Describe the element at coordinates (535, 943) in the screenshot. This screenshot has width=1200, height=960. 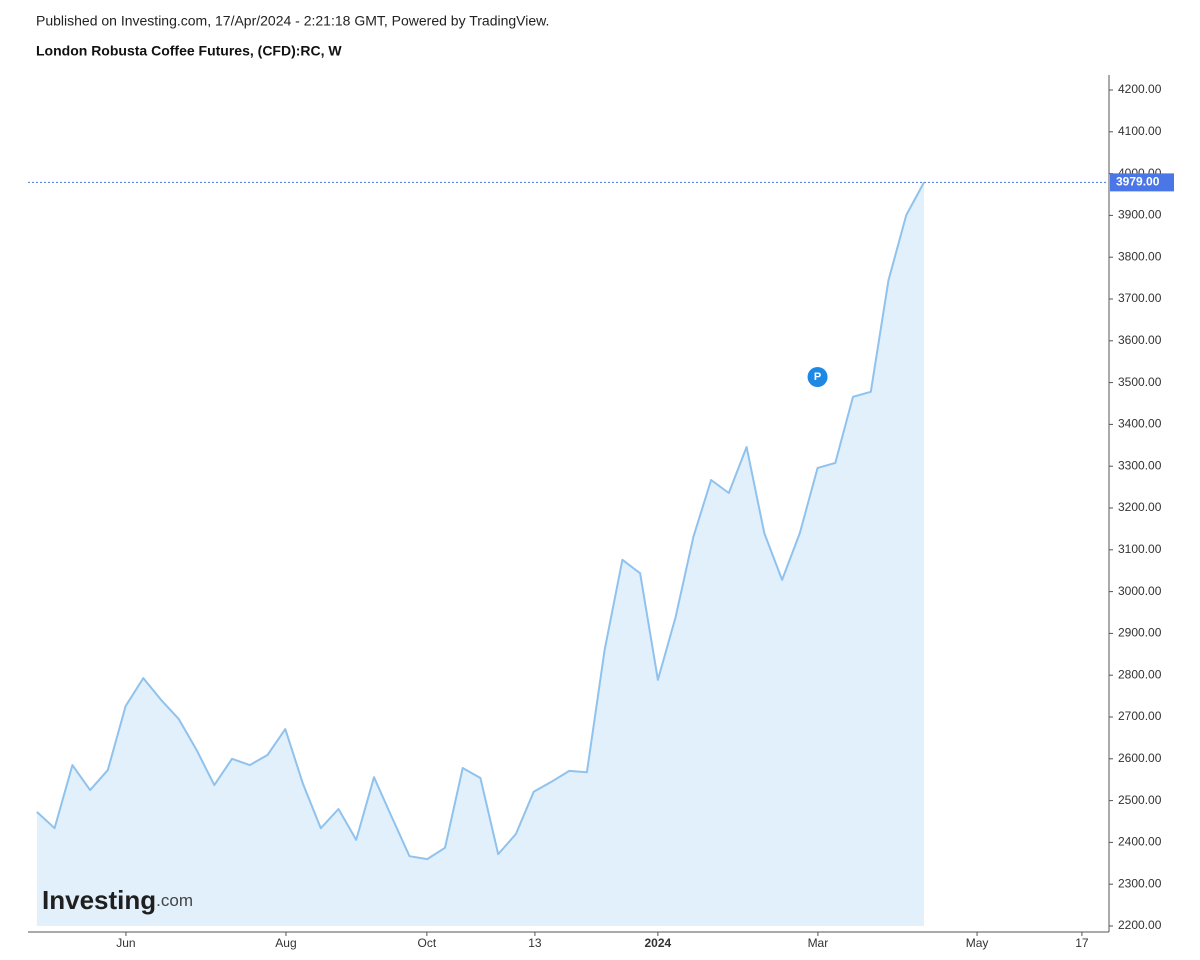
I see `x-tick-label: 13` at that location.